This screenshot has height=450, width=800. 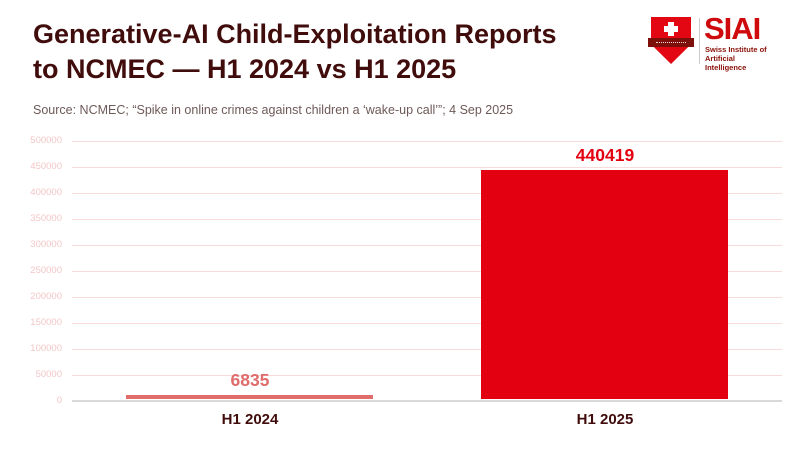 I want to click on chart-title-line1: Generative-AI Child-Exploitation Reports, so click(x=295, y=34).